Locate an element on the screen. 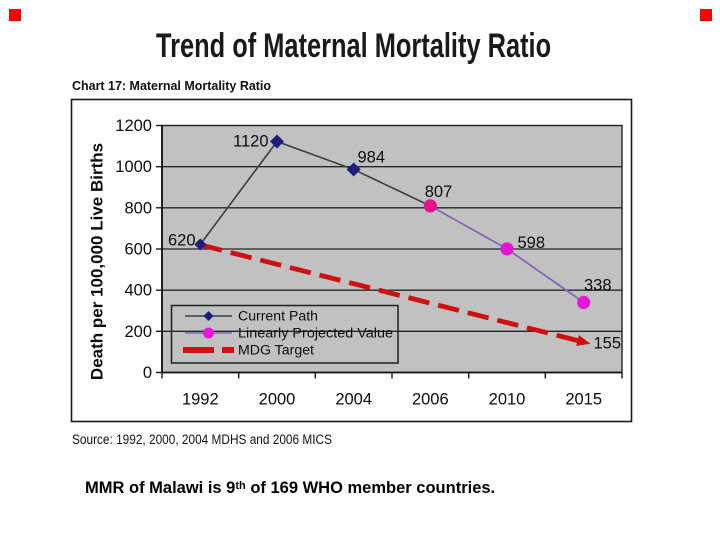 The image size is (720, 540). svg-text: MDG Target is located at coordinates (276, 350).